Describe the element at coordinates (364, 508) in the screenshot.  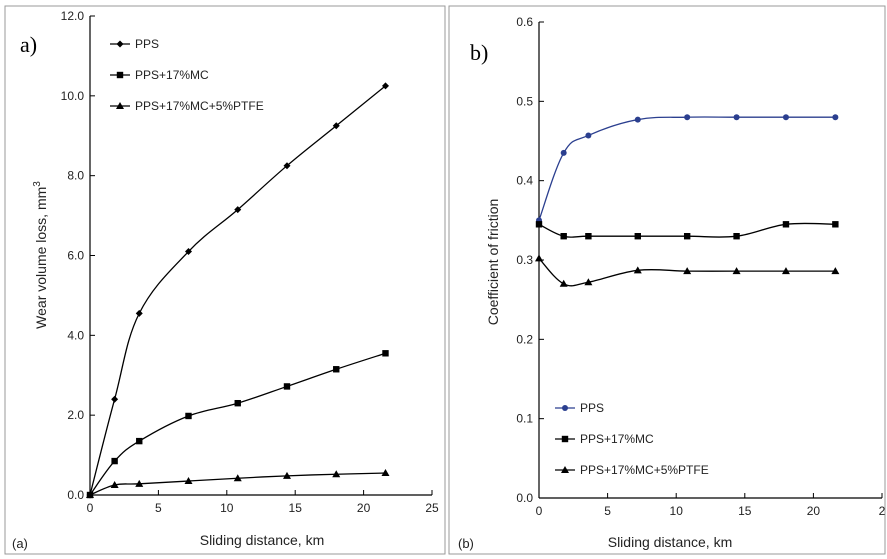
I see `panel-a-x-tick-label: 20` at that location.